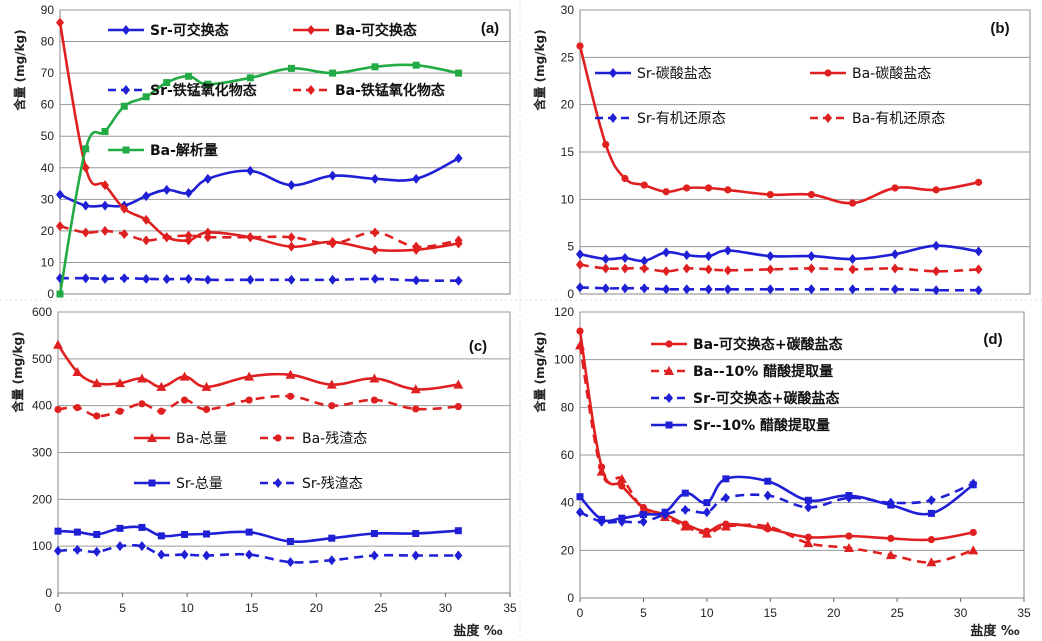  What do you see at coordinates (178, 484) in the screenshot?
I see `legend-item: Sr-总量` at bounding box center [178, 484].